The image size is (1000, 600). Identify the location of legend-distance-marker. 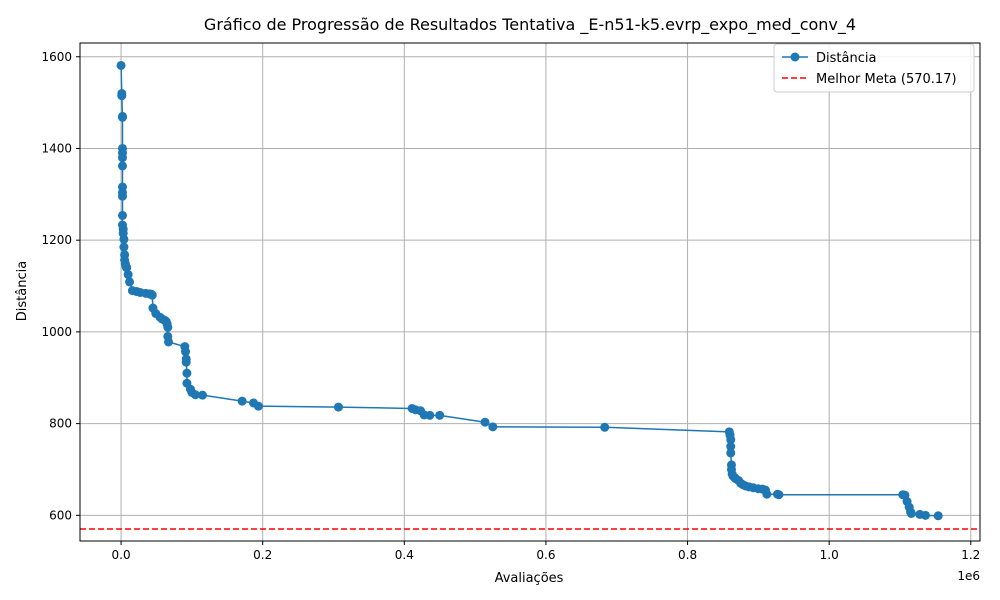
(795, 57).